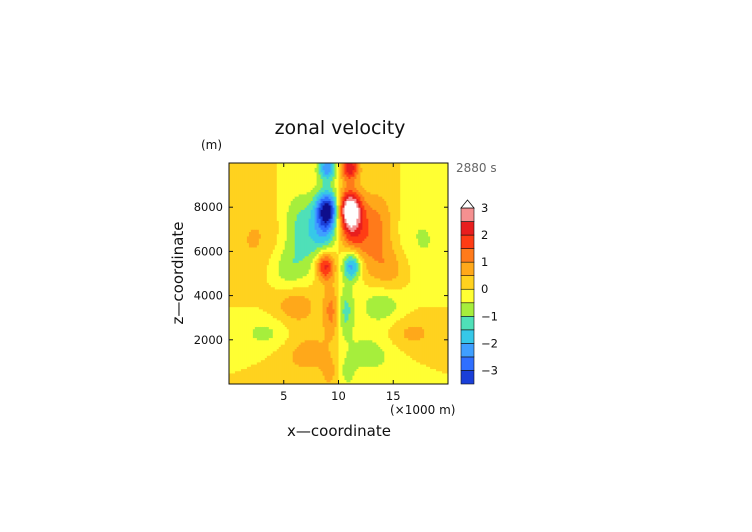 The image size is (752, 532). What do you see at coordinates (484, 289) in the screenshot?
I see `colorbar-tick-label: 0` at bounding box center [484, 289].